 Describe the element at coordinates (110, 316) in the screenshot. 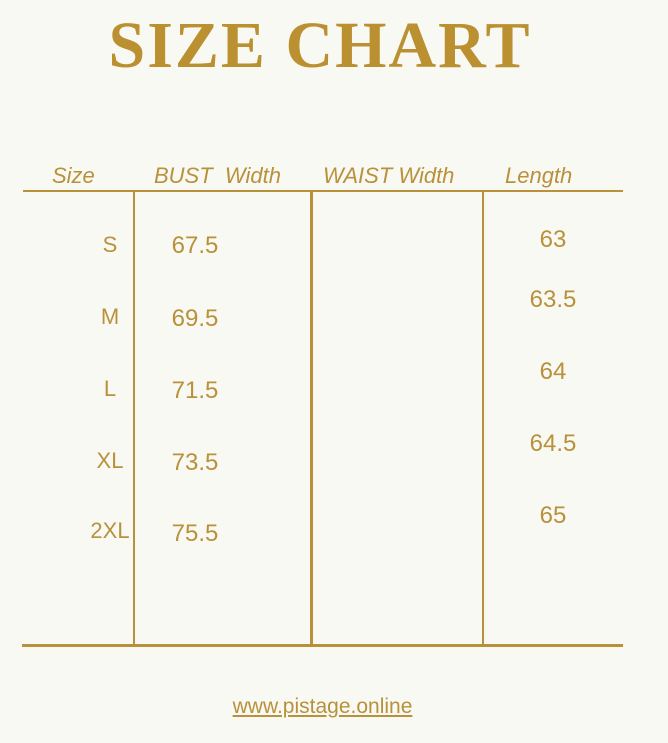

I see `cell-size: M` at that location.